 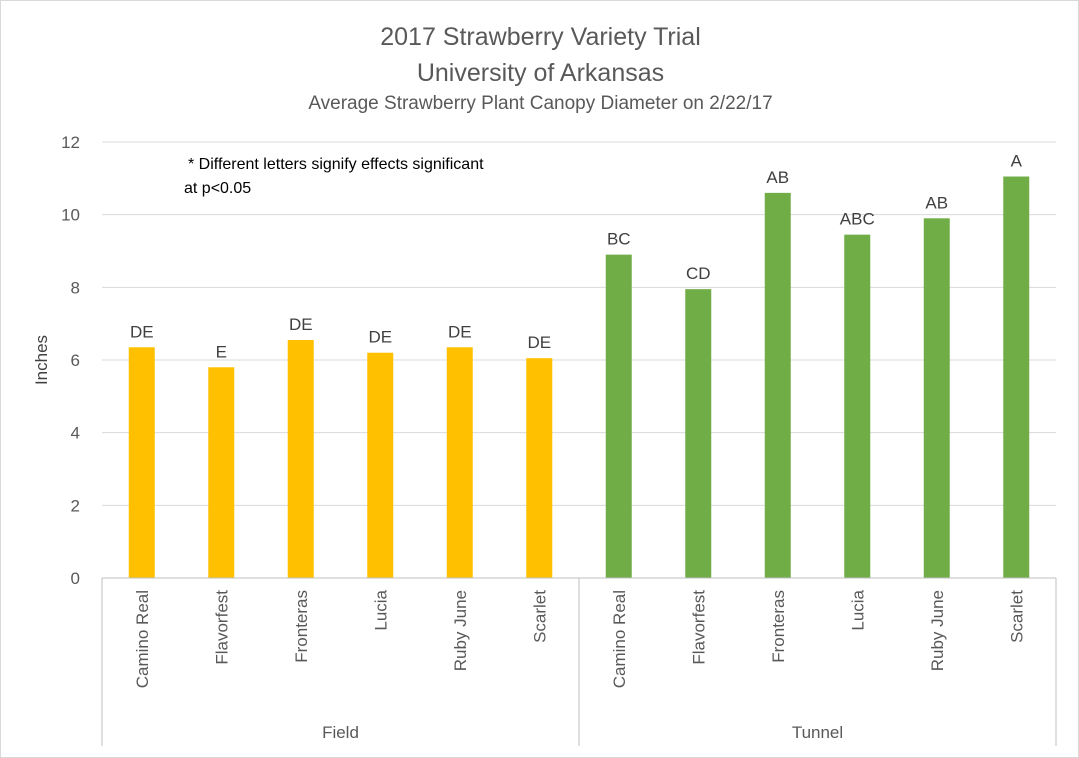 I want to click on chart-title: 2017 Strawberry Variety Trial, so click(x=540, y=37).